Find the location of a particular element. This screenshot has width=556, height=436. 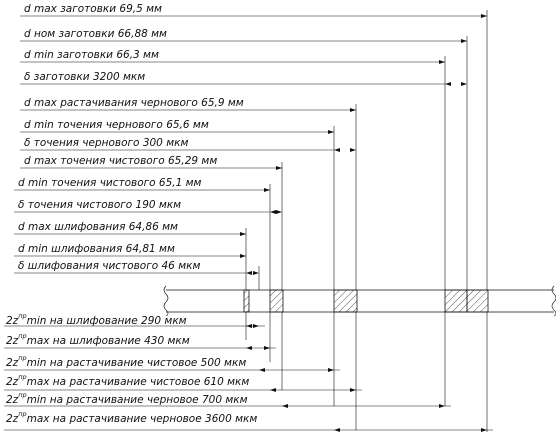

allowance-label: 2zпрmax на растачивание чистовое 610 мкм is located at coordinates (127, 380).